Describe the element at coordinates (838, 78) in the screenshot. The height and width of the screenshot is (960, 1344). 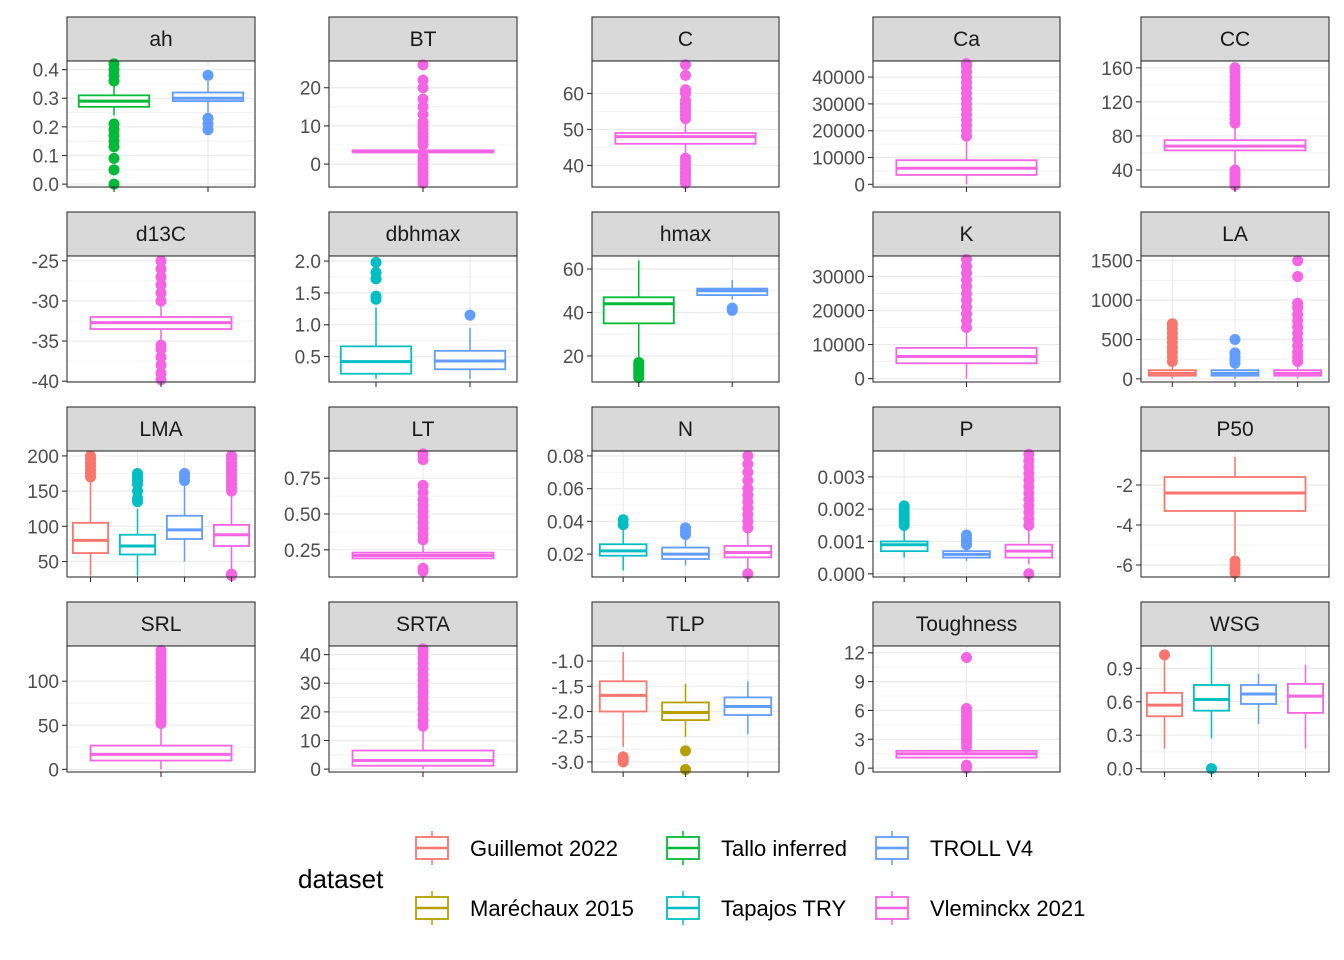
I see `y-tick-label: 40000` at that location.